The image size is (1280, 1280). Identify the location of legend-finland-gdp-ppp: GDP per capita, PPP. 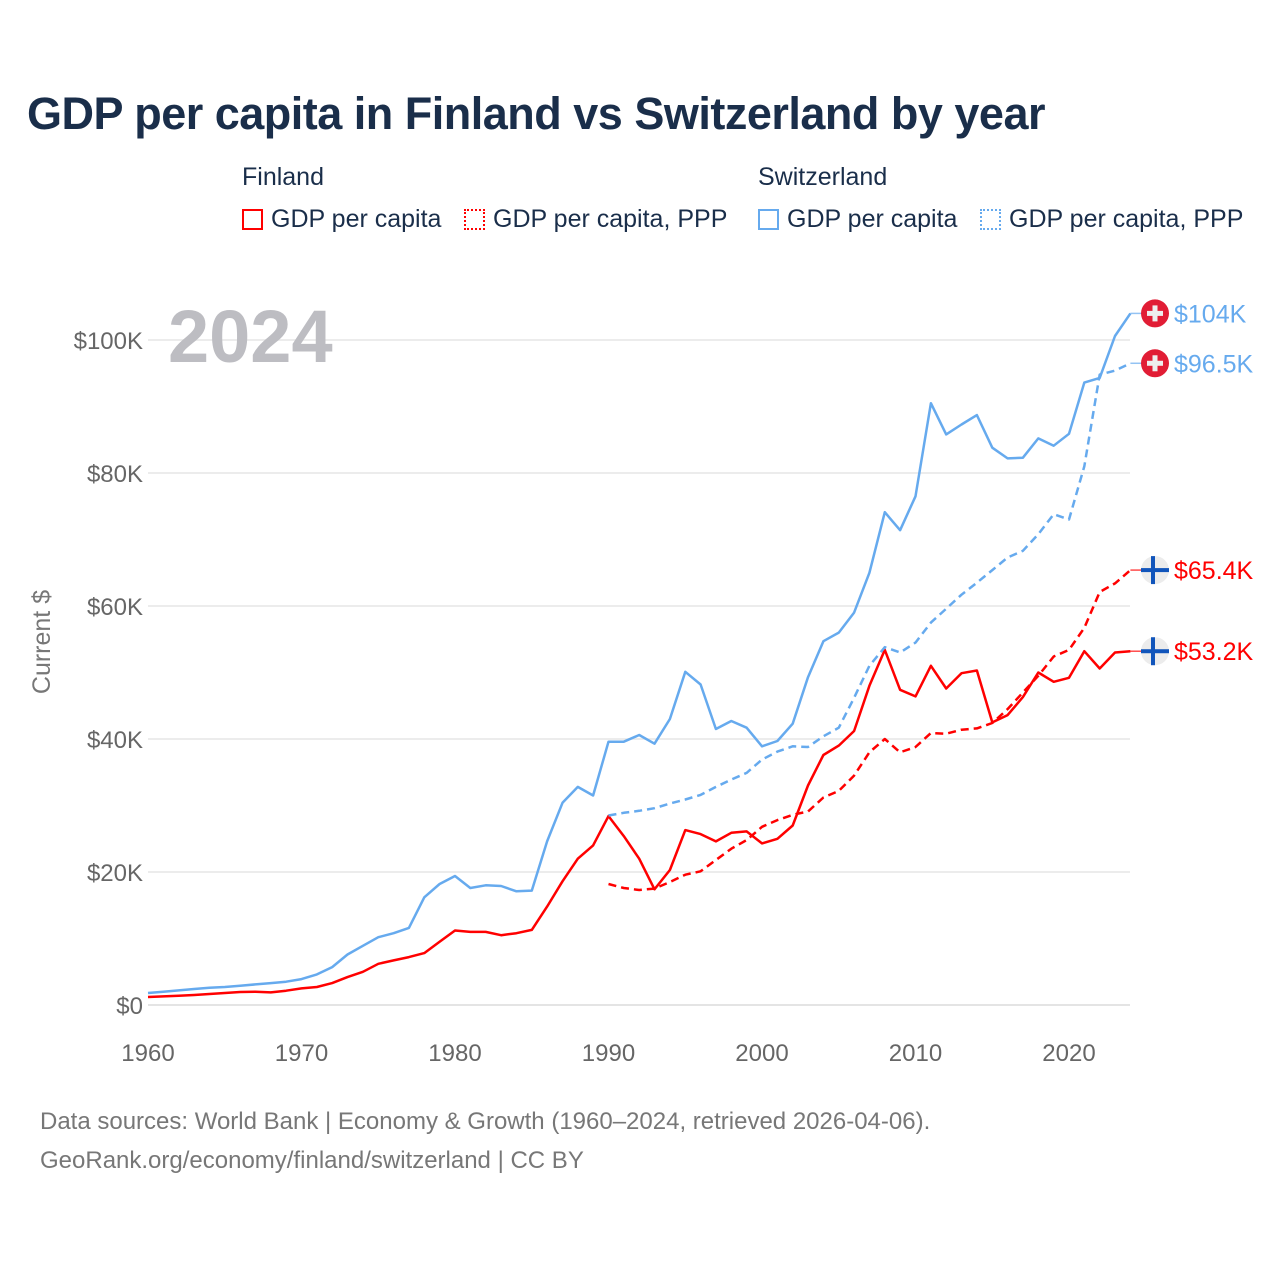
(595, 219).